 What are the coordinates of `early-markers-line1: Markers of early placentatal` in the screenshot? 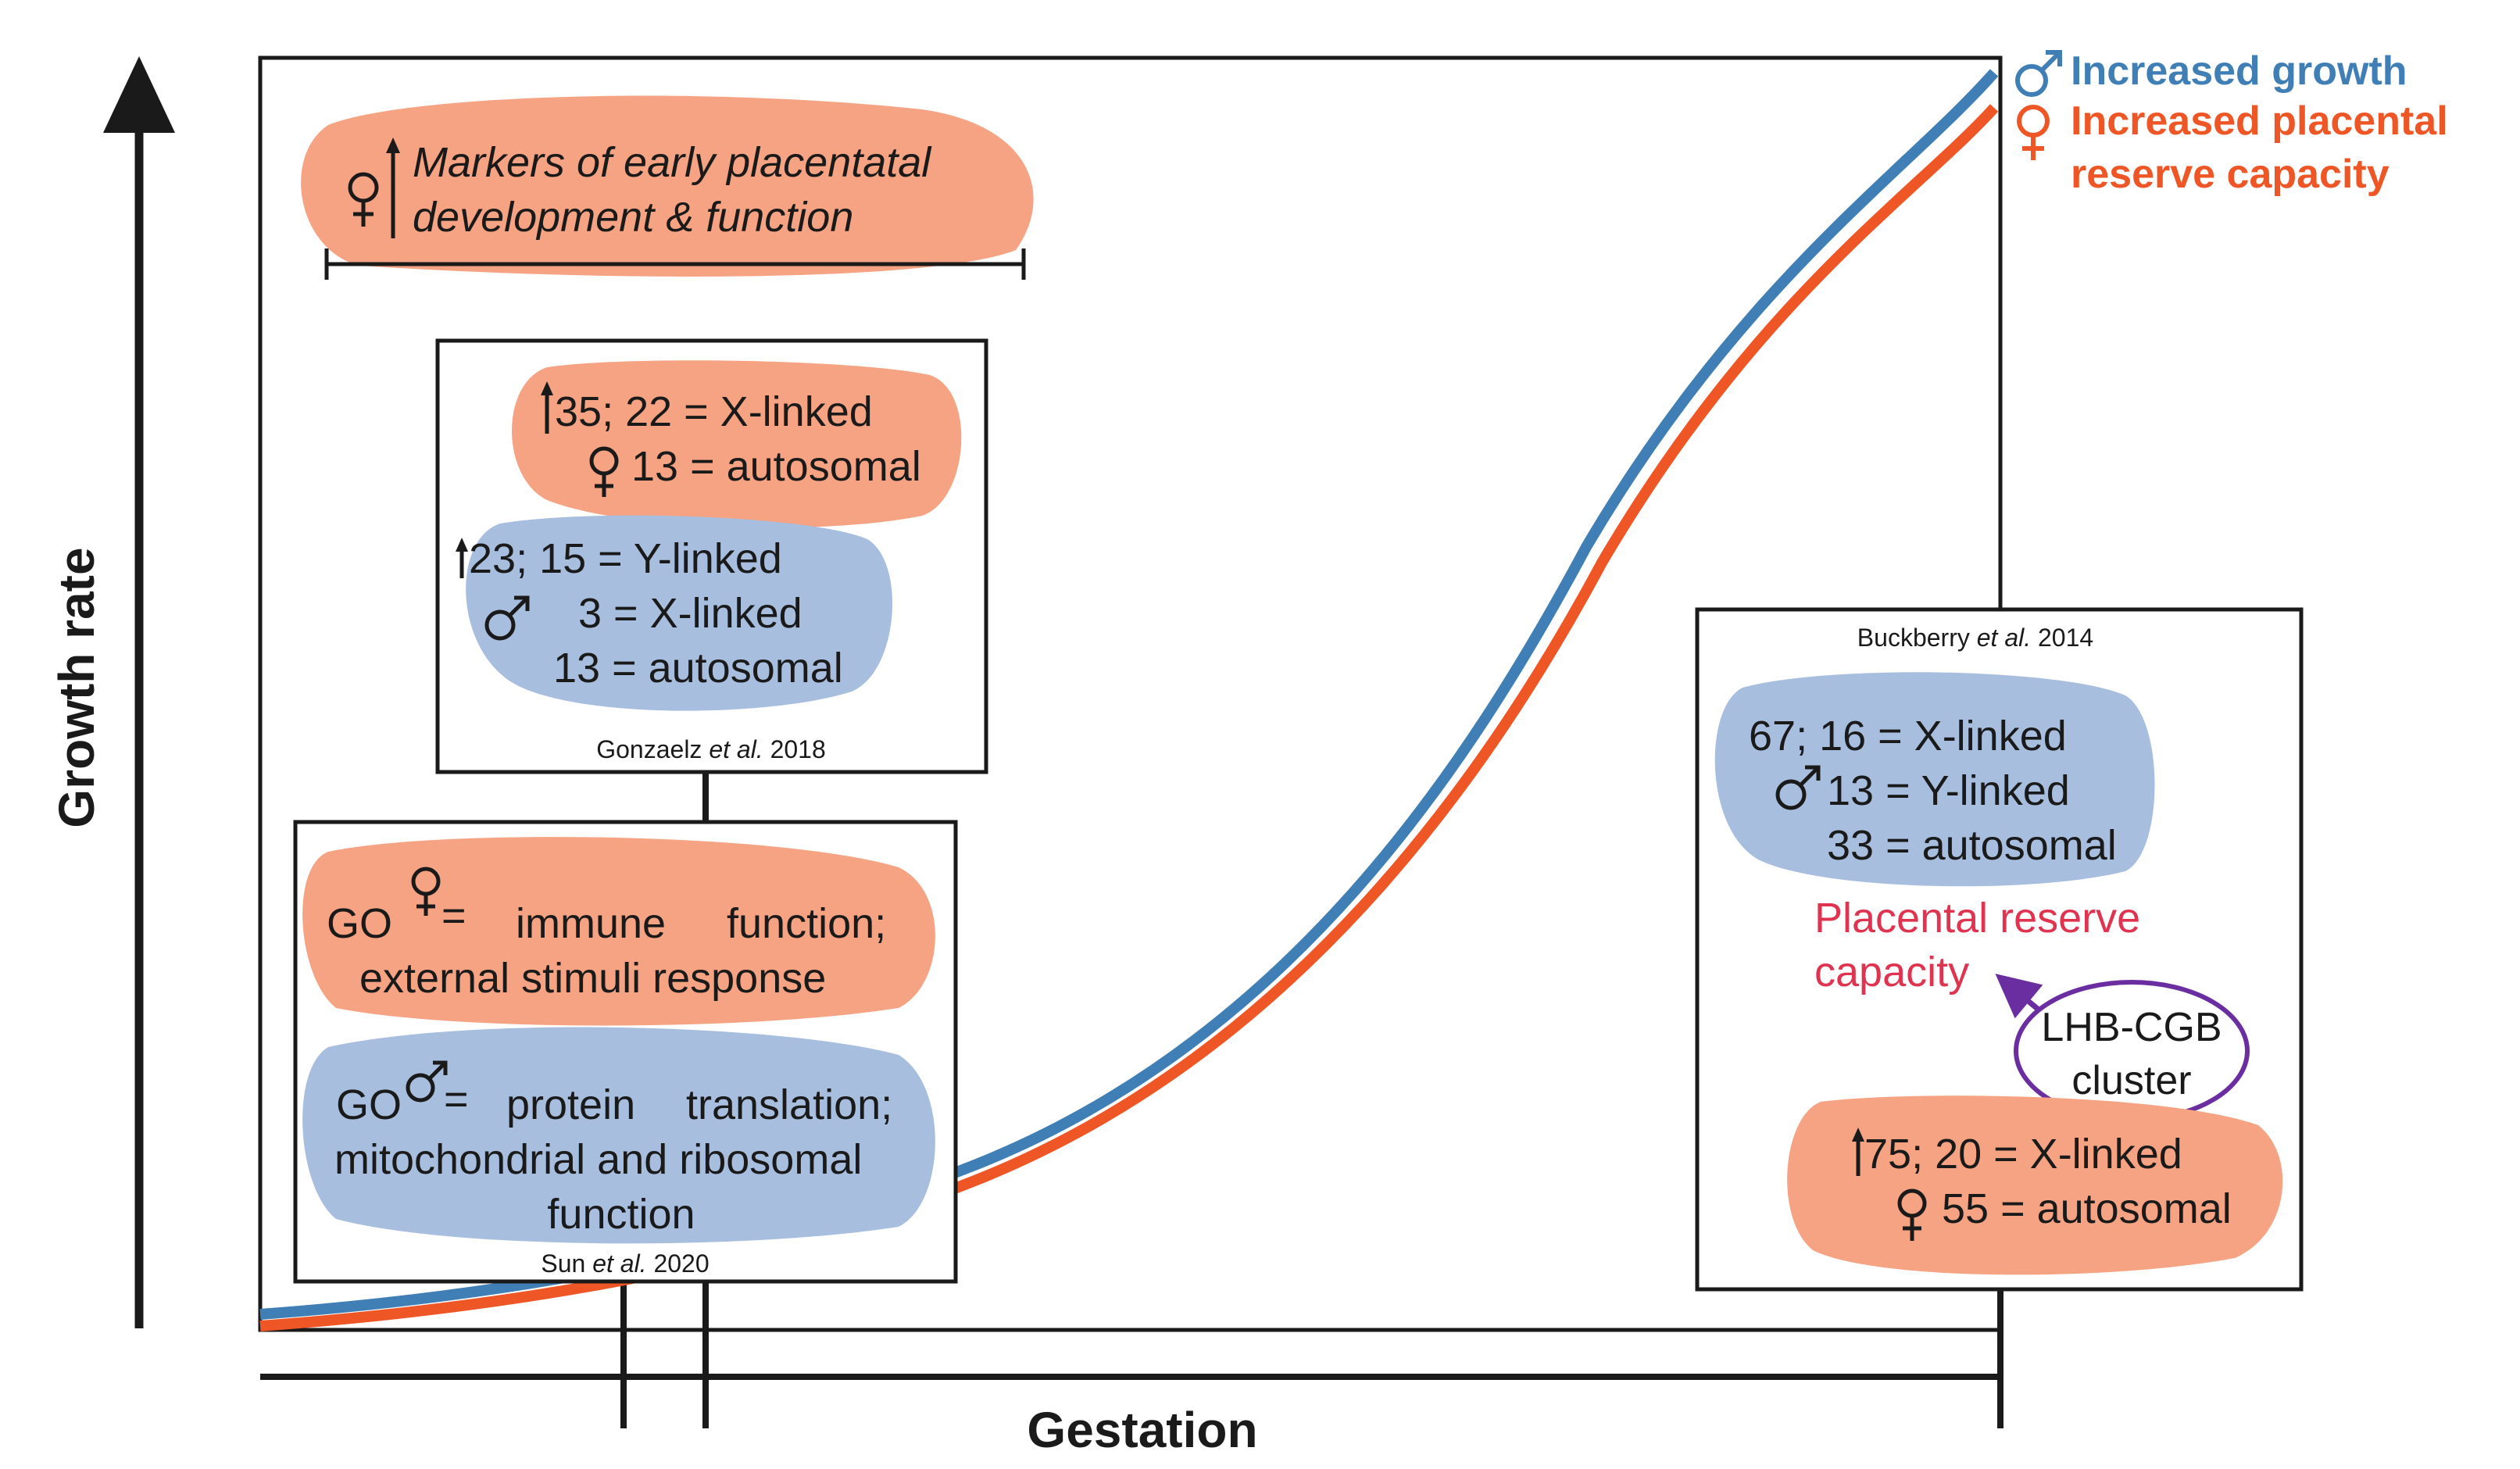 It's located at (672, 162).